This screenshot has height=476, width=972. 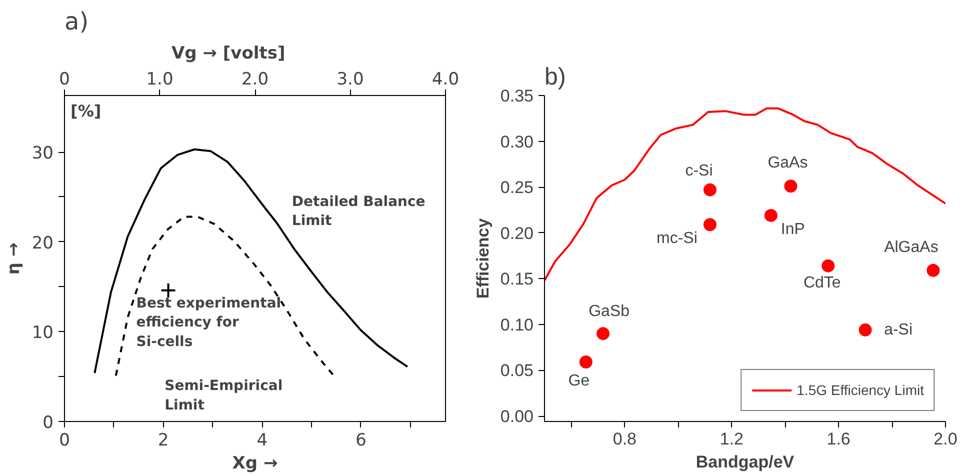 I want to click on x-tick-label: 2.0, so click(x=946, y=439).